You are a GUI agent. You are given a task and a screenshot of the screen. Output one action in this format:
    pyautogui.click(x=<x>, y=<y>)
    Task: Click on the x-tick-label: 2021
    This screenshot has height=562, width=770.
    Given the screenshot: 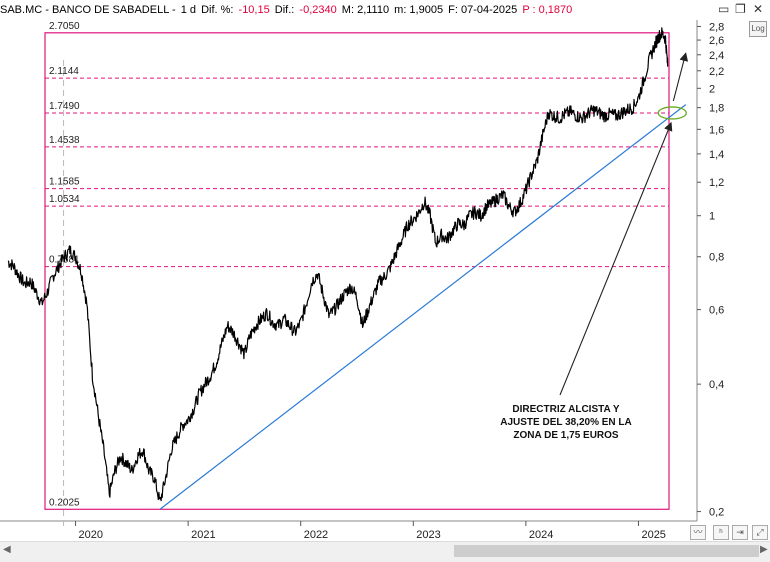 What is the action you would take?
    pyautogui.click(x=203, y=535)
    